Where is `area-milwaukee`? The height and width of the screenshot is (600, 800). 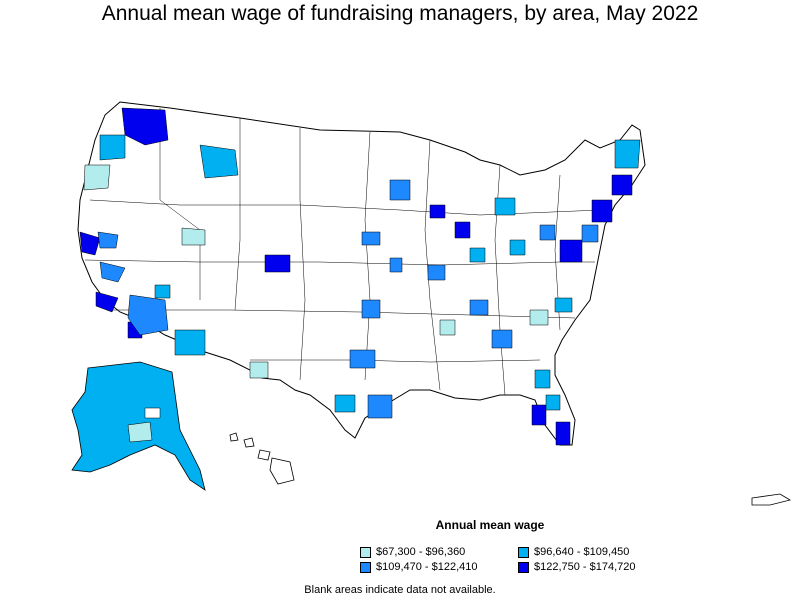 area-milwaukee is located at coordinates (437, 211).